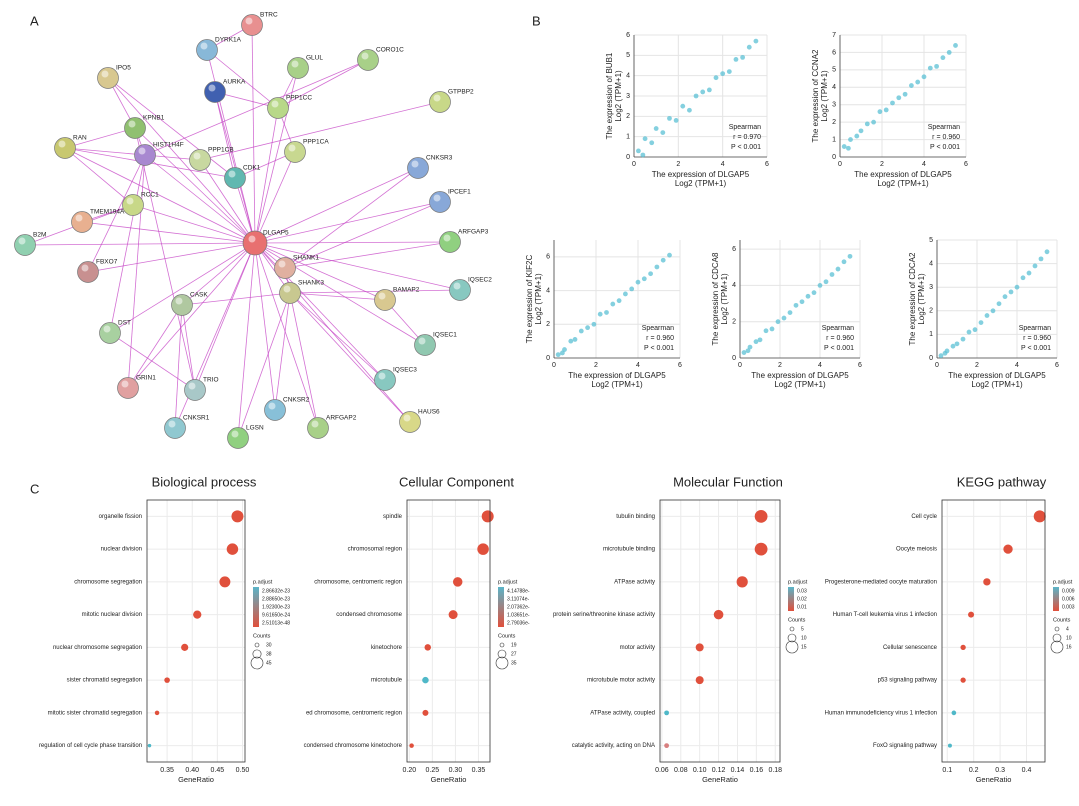  Describe the element at coordinates (993, 631) in the screenshot. I see `plot-frame` at that location.